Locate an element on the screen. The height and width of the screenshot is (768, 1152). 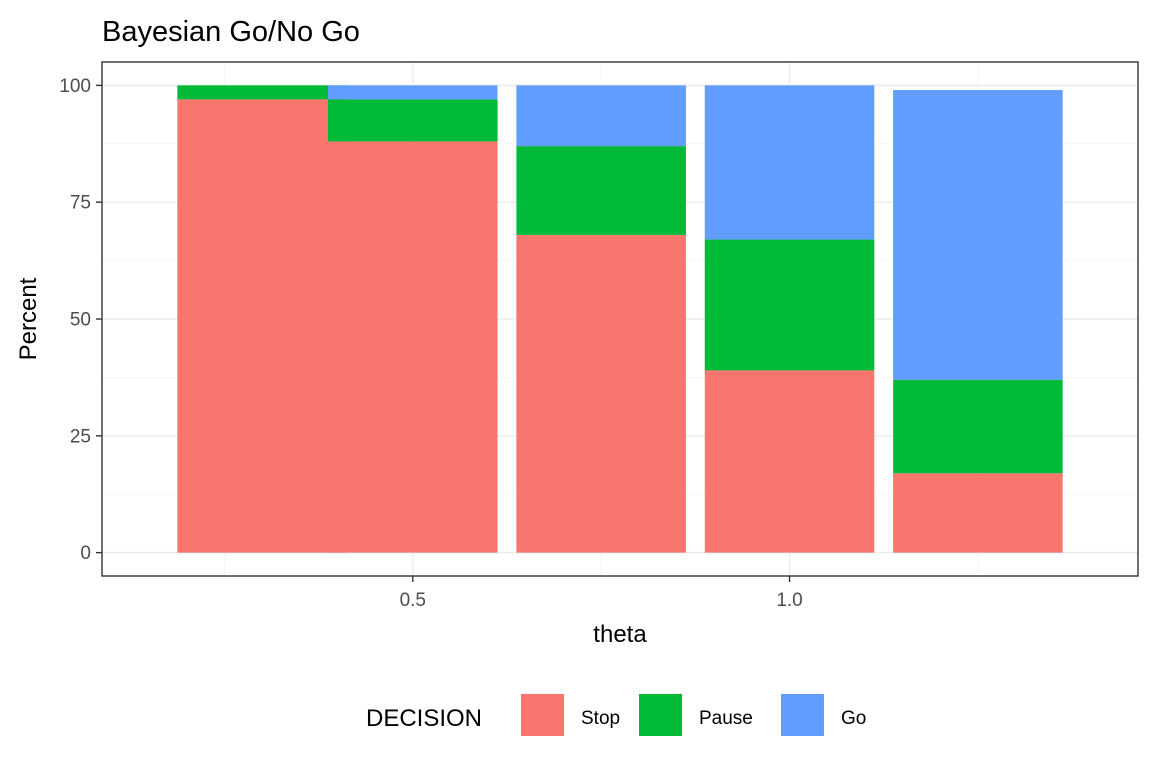
x-tick-label: 1.0 is located at coordinates (789, 600).